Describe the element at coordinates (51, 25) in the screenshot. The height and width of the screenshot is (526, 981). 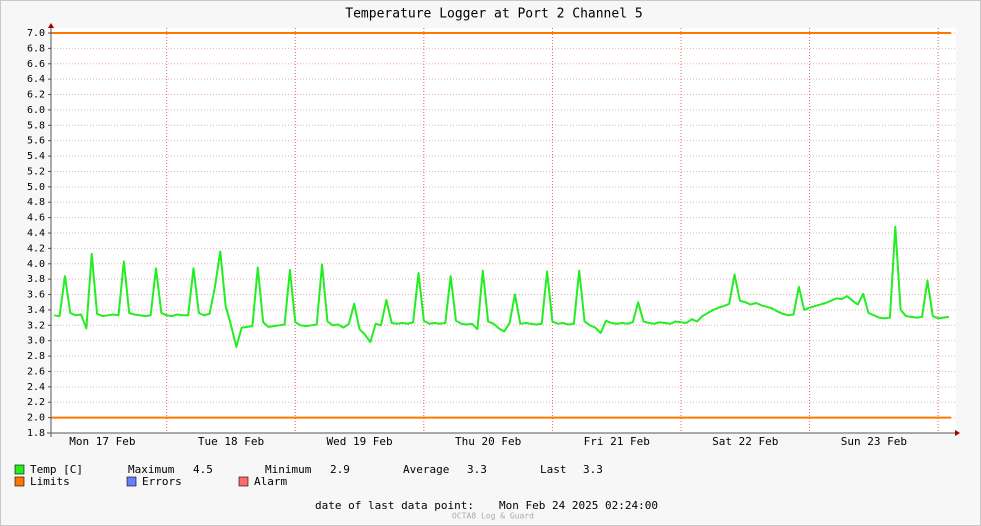
I see `y-axis-arrow` at that location.